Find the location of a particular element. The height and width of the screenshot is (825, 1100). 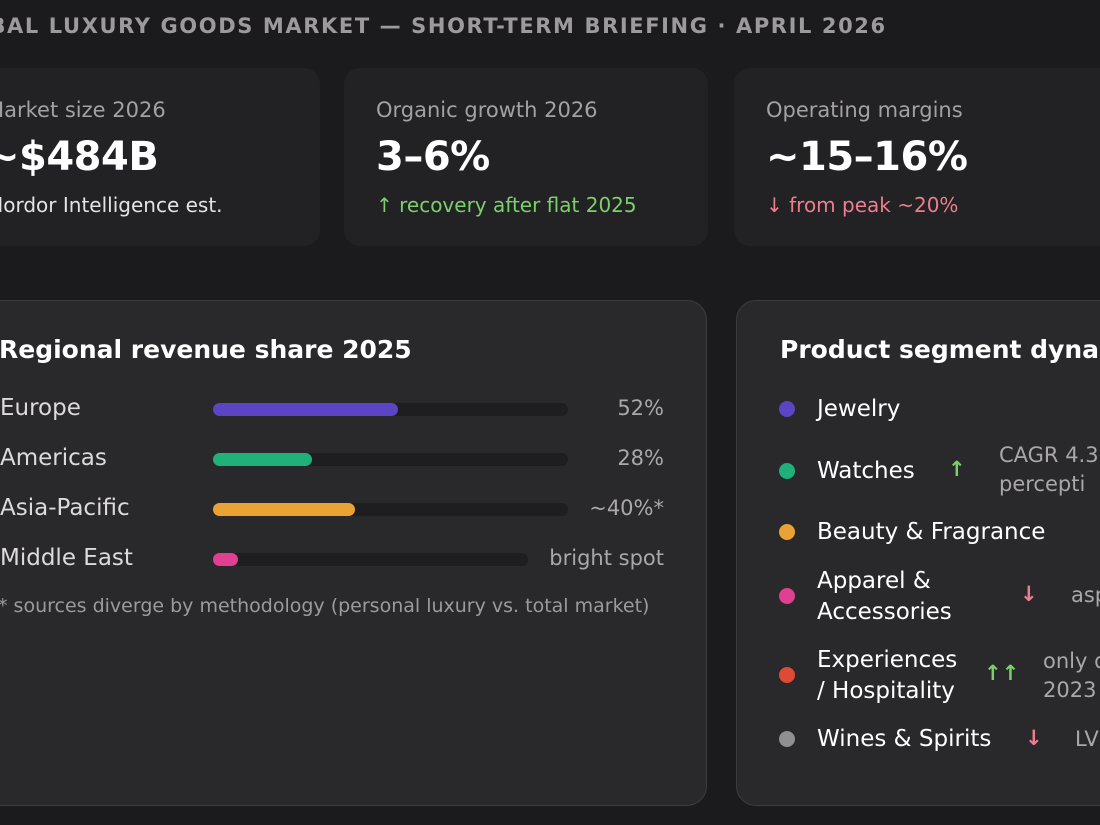

segment-note: LV is located at coordinates (1087, 739).